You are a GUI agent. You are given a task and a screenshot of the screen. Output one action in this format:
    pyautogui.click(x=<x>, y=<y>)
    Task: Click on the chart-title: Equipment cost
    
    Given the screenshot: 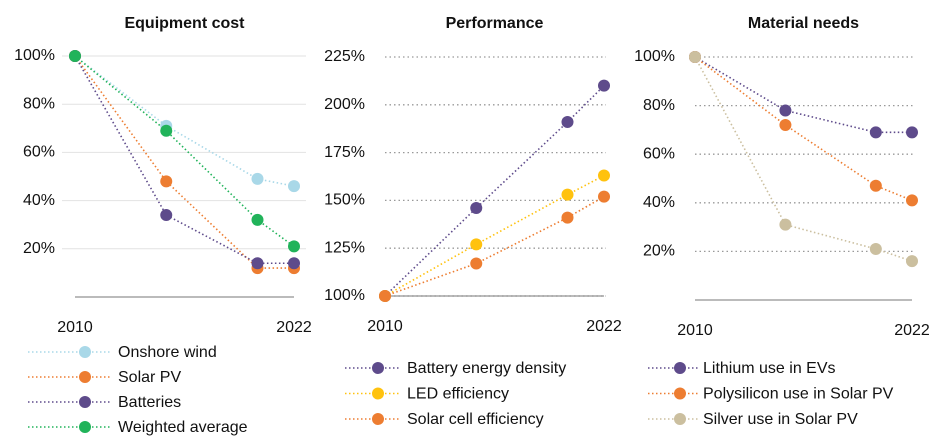 What is the action you would take?
    pyautogui.click(x=184, y=23)
    